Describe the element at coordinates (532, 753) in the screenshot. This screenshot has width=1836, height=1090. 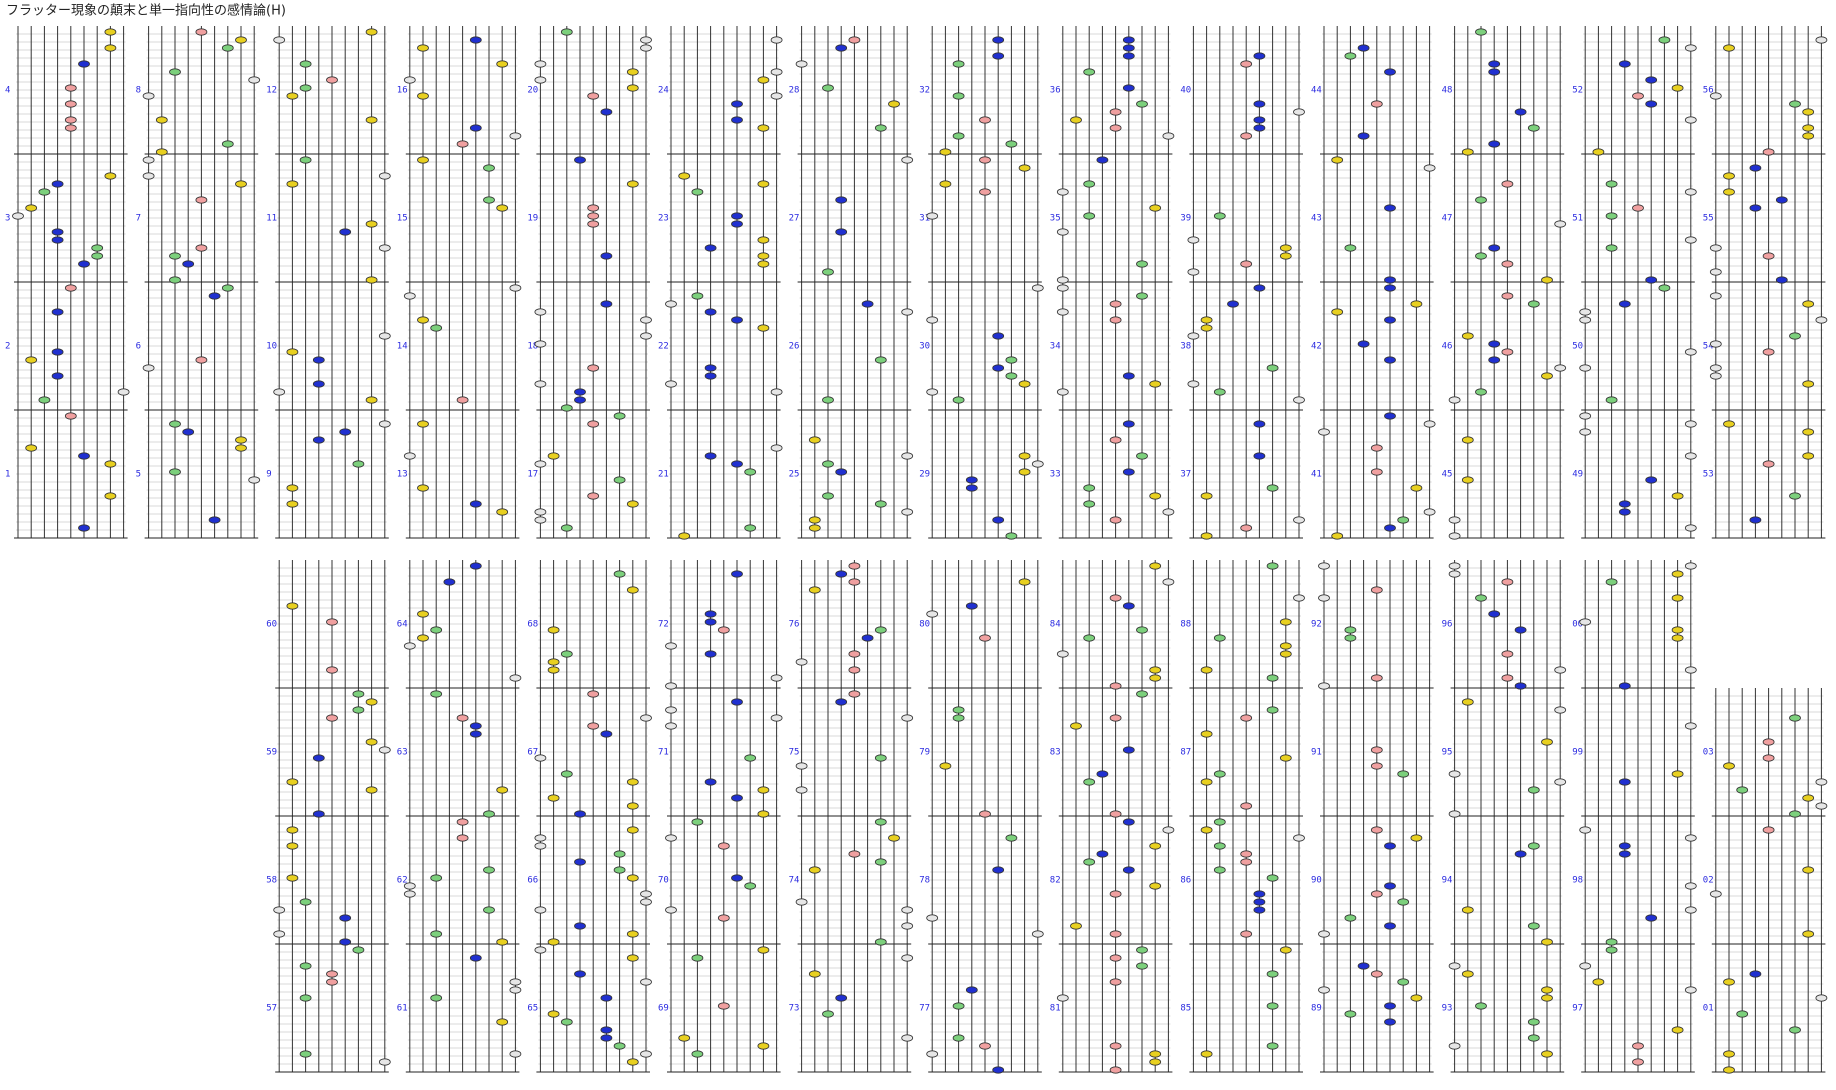
I see `measure-number: 67` at that location.